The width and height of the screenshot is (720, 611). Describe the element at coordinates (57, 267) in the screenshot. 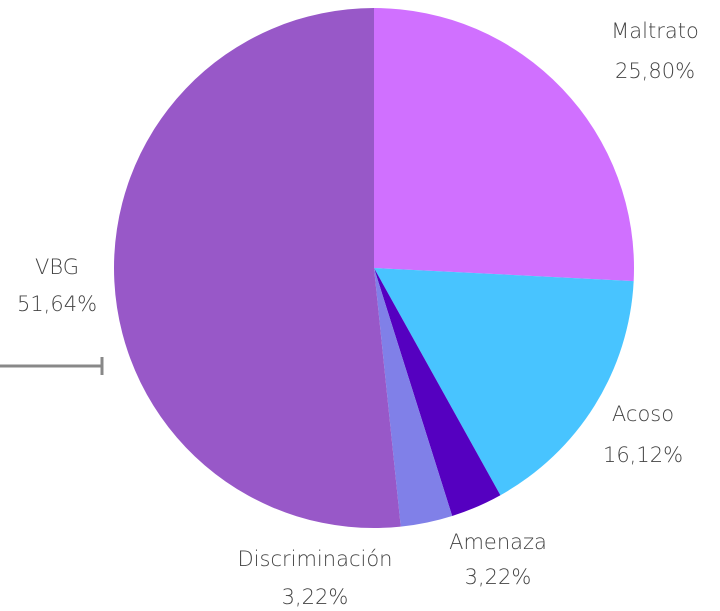

I see `slice-label: VBG` at that location.